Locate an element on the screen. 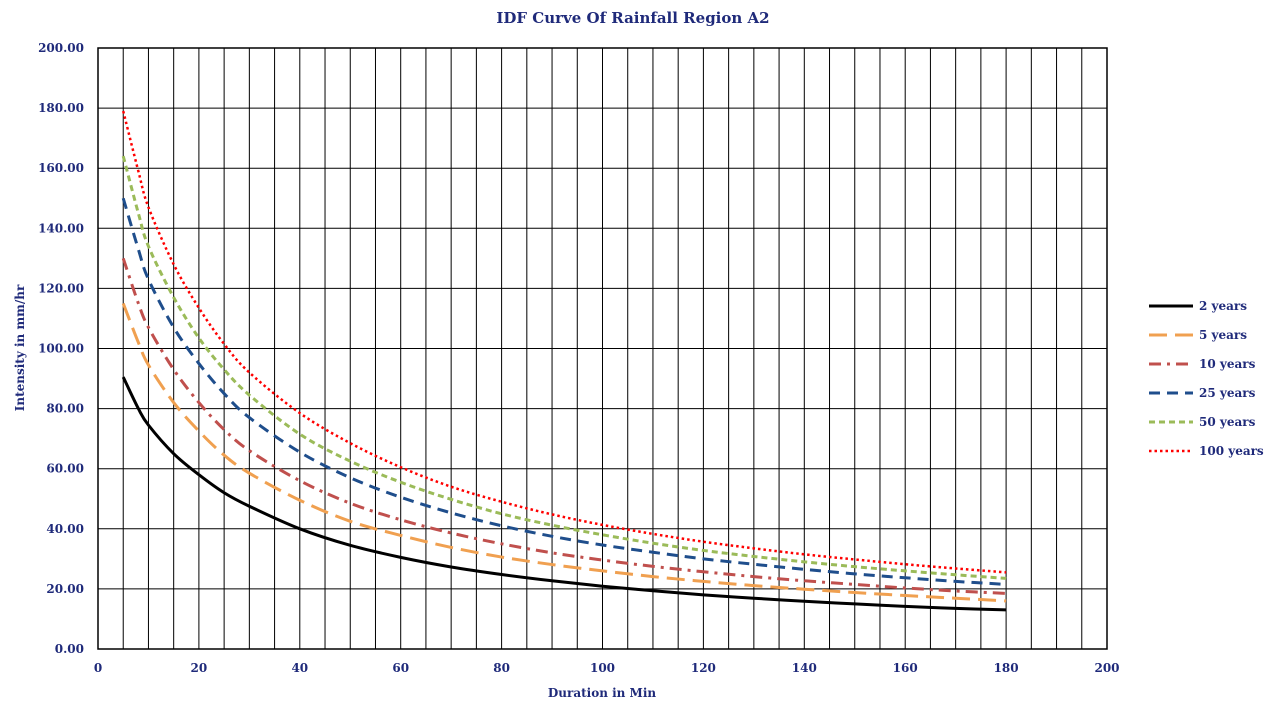  x-tick-label: 140 is located at coordinates (804, 668).